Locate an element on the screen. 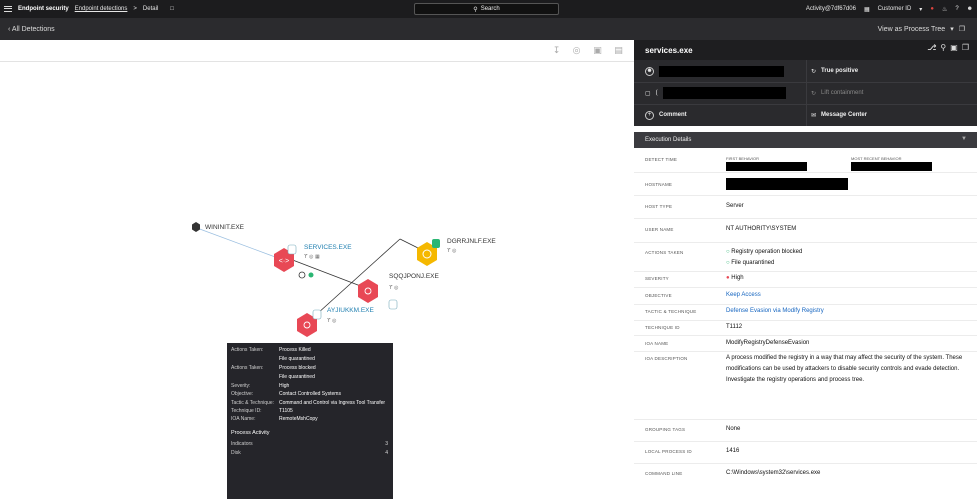 This screenshot has width=977, height=499. chart-icon: ▣ is located at coordinates (954, 47).